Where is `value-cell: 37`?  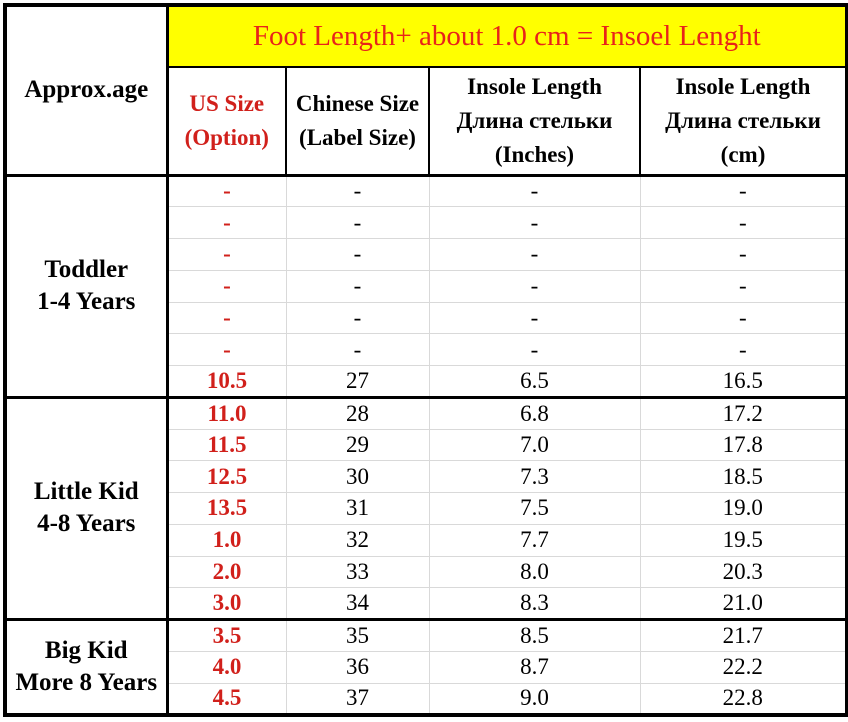
value-cell: 37 is located at coordinates (357, 699).